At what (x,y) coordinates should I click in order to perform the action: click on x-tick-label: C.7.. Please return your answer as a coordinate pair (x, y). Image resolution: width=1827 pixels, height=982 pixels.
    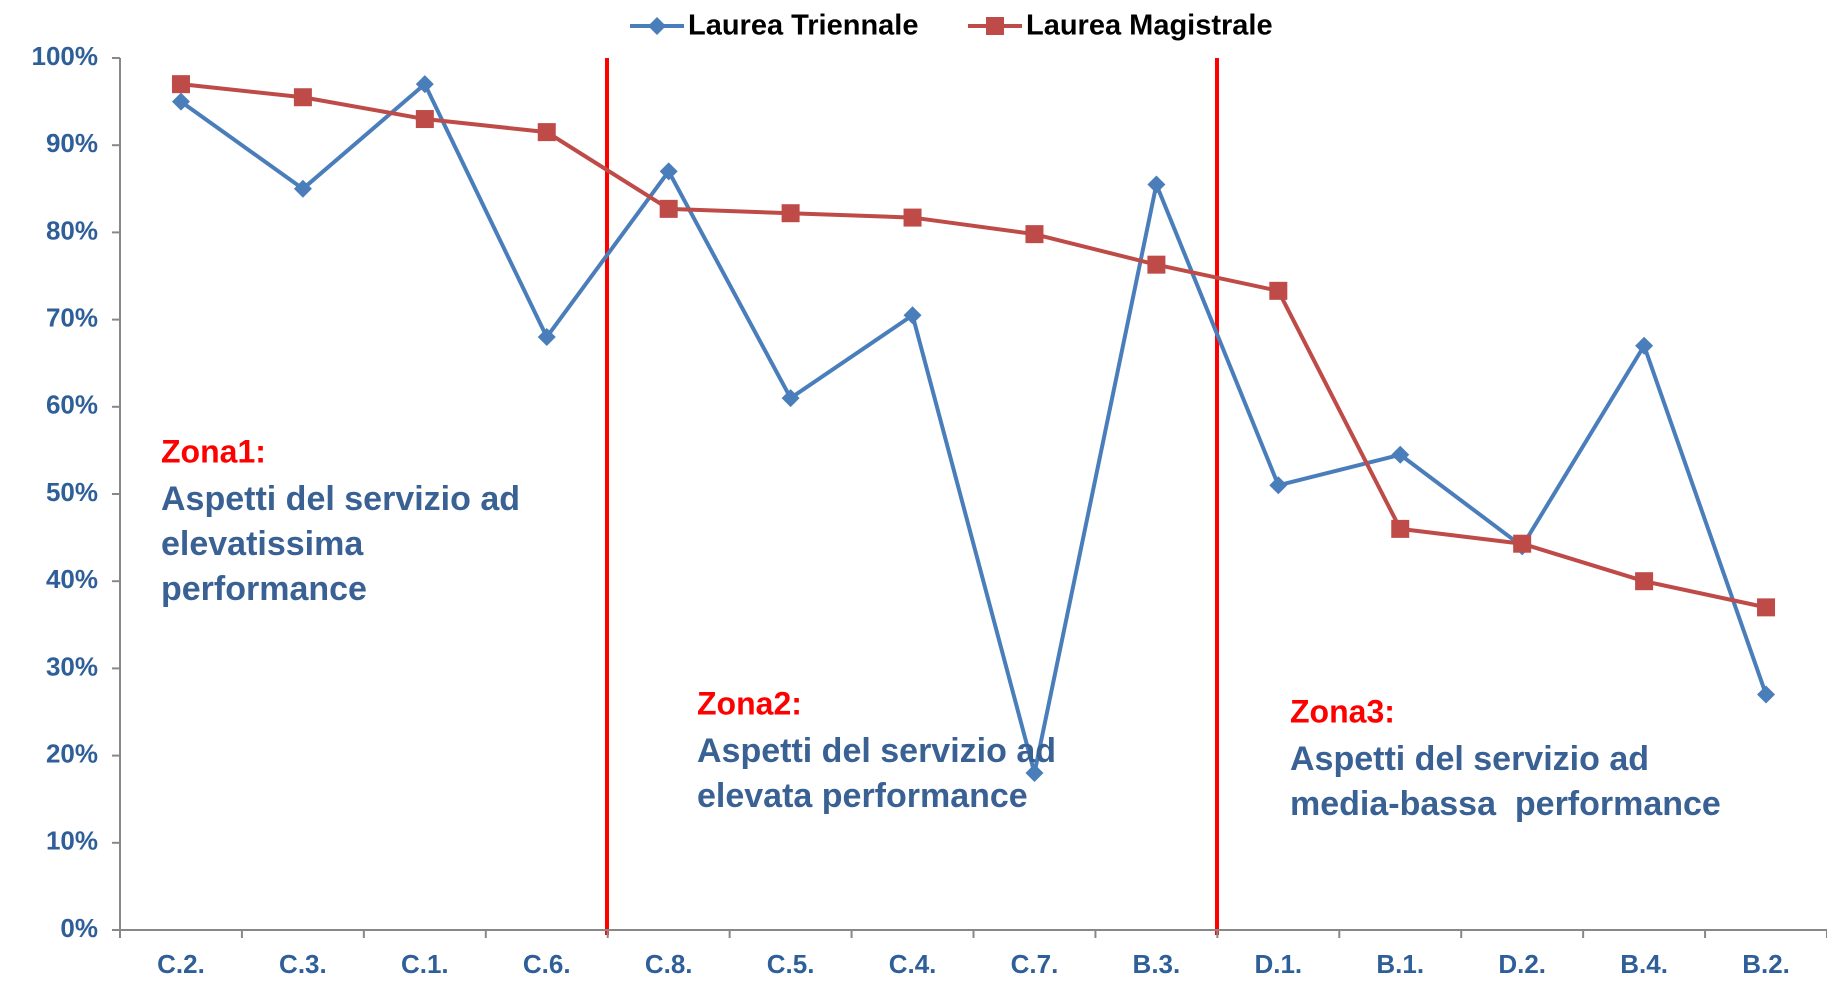
    Looking at the image, I should click on (1035, 964).